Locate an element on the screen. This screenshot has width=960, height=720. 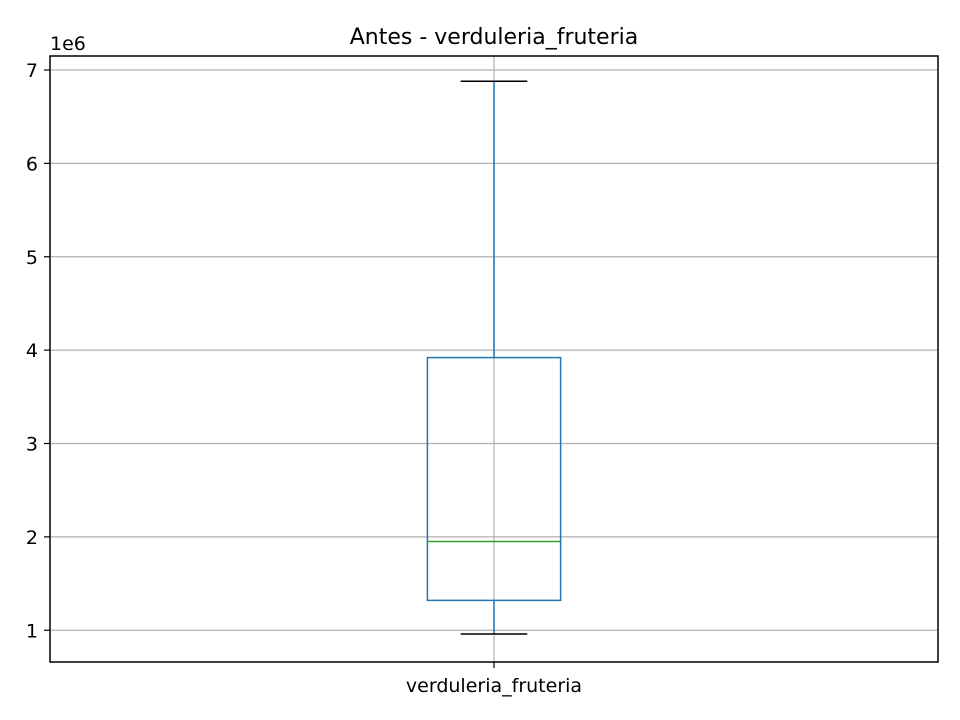
x-tick-label: verduleria_fruteria is located at coordinates (494, 686).